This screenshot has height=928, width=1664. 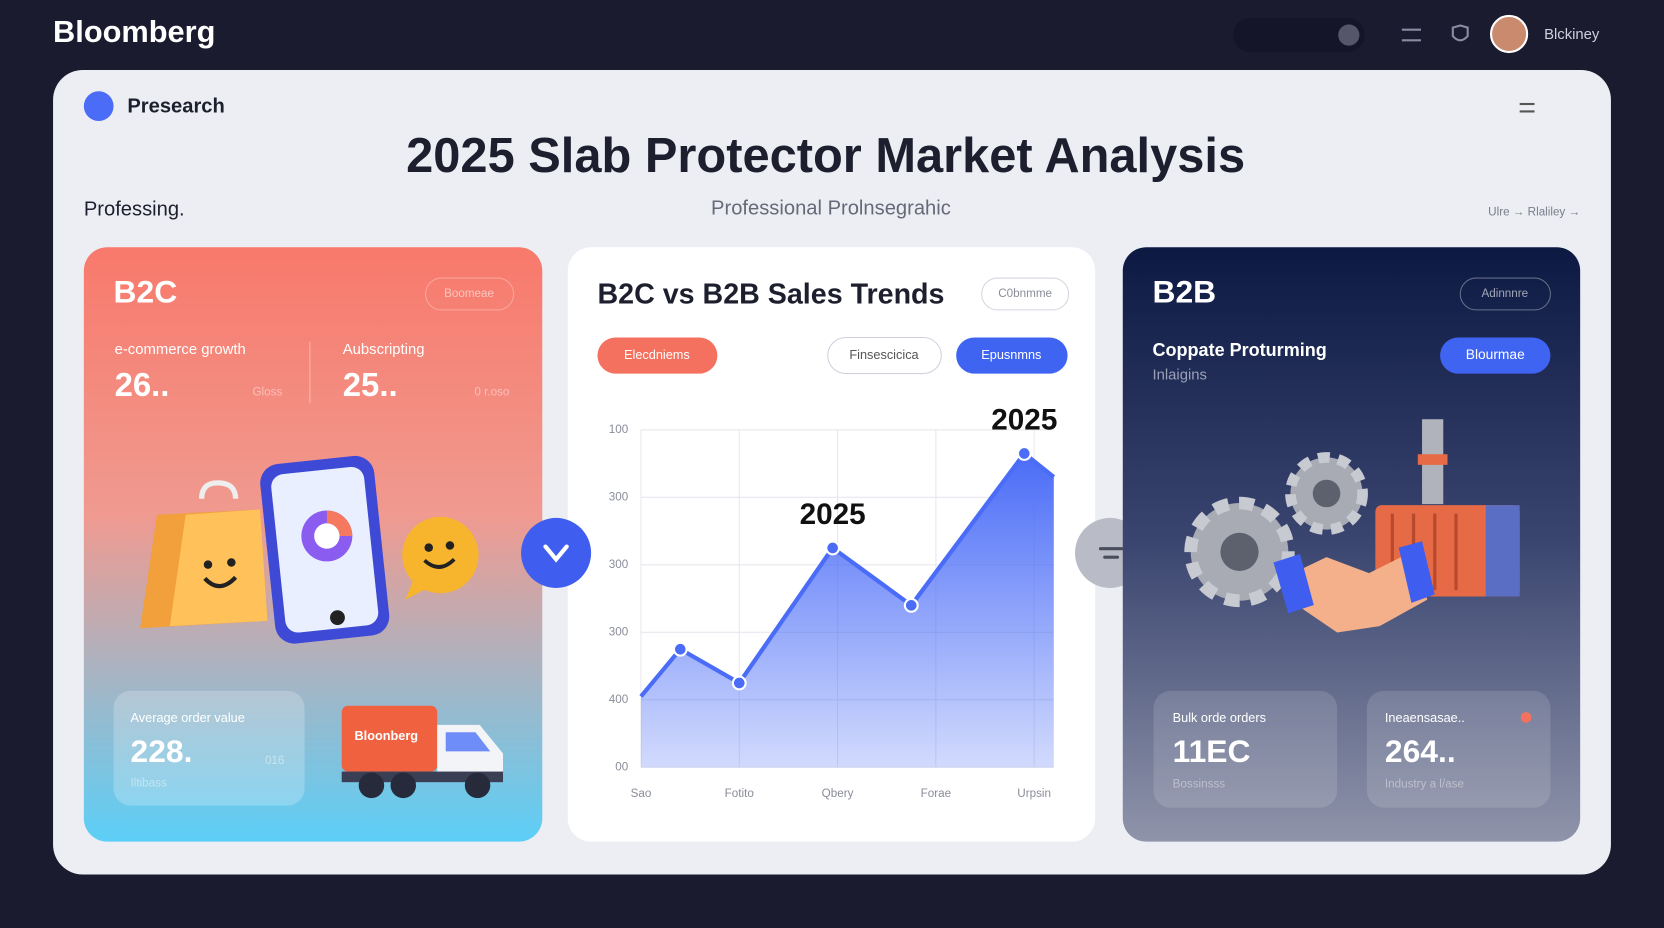 I want to click on avatar, so click(x=1509, y=34).